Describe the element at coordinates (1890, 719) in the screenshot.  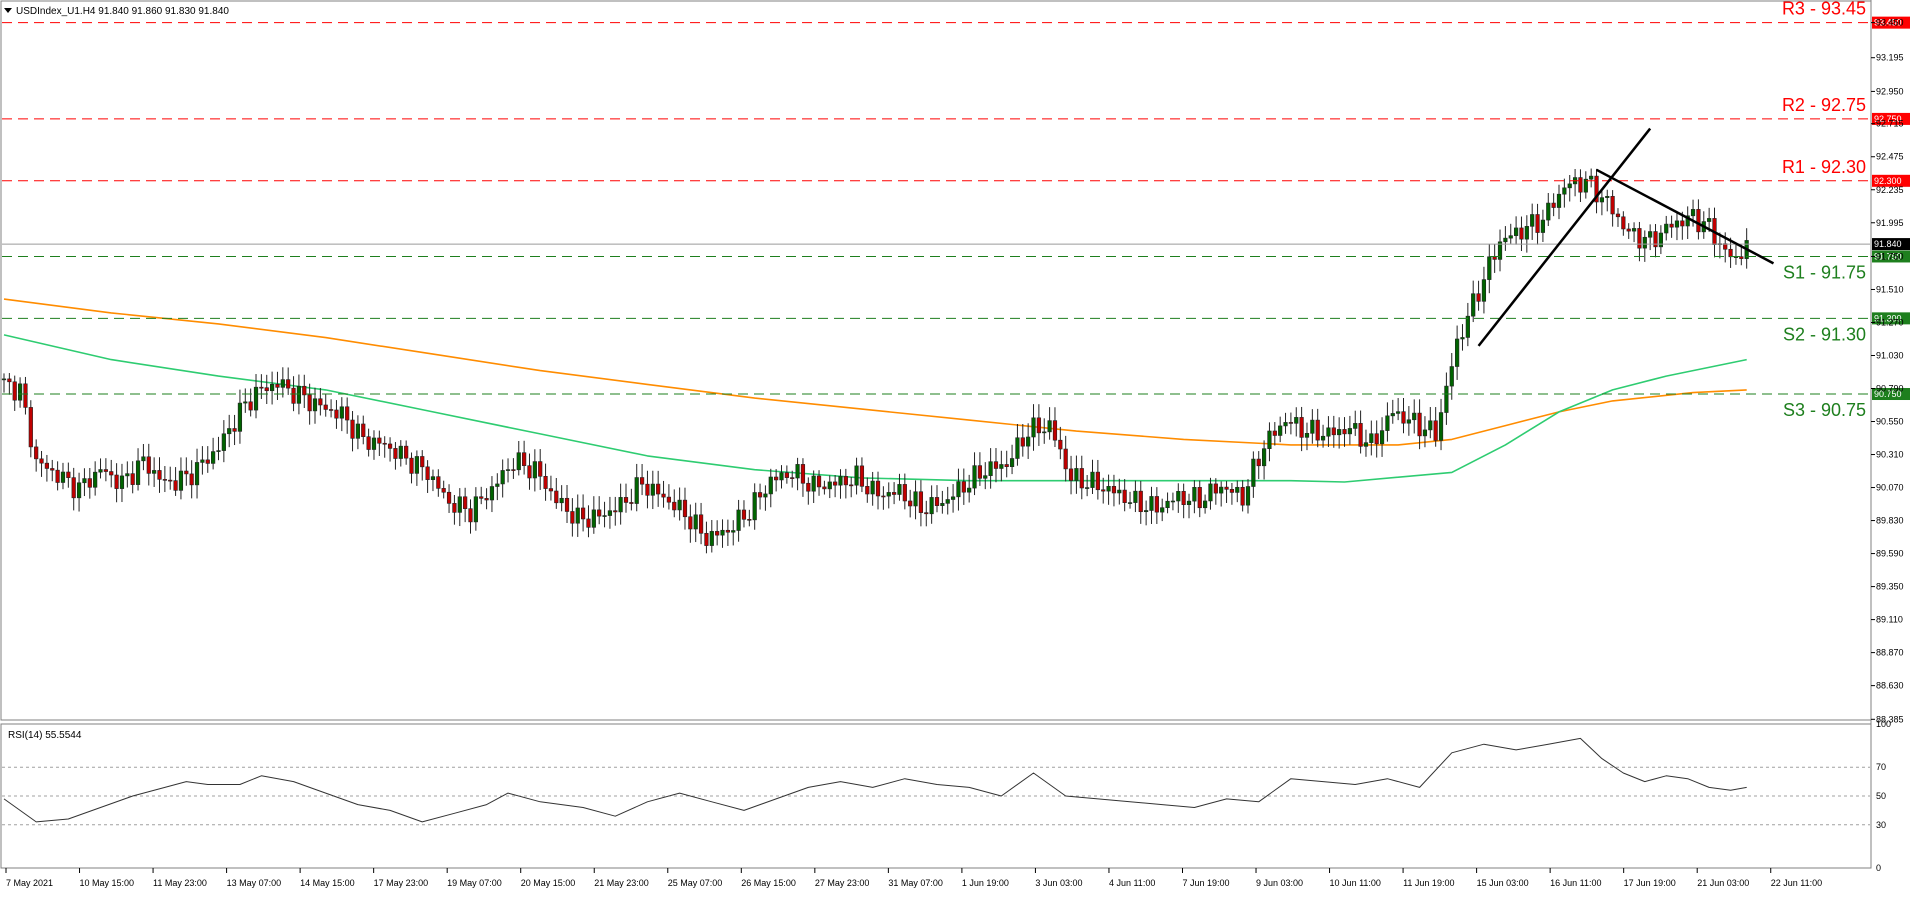
I see `price-axis-label: 88.385` at that location.